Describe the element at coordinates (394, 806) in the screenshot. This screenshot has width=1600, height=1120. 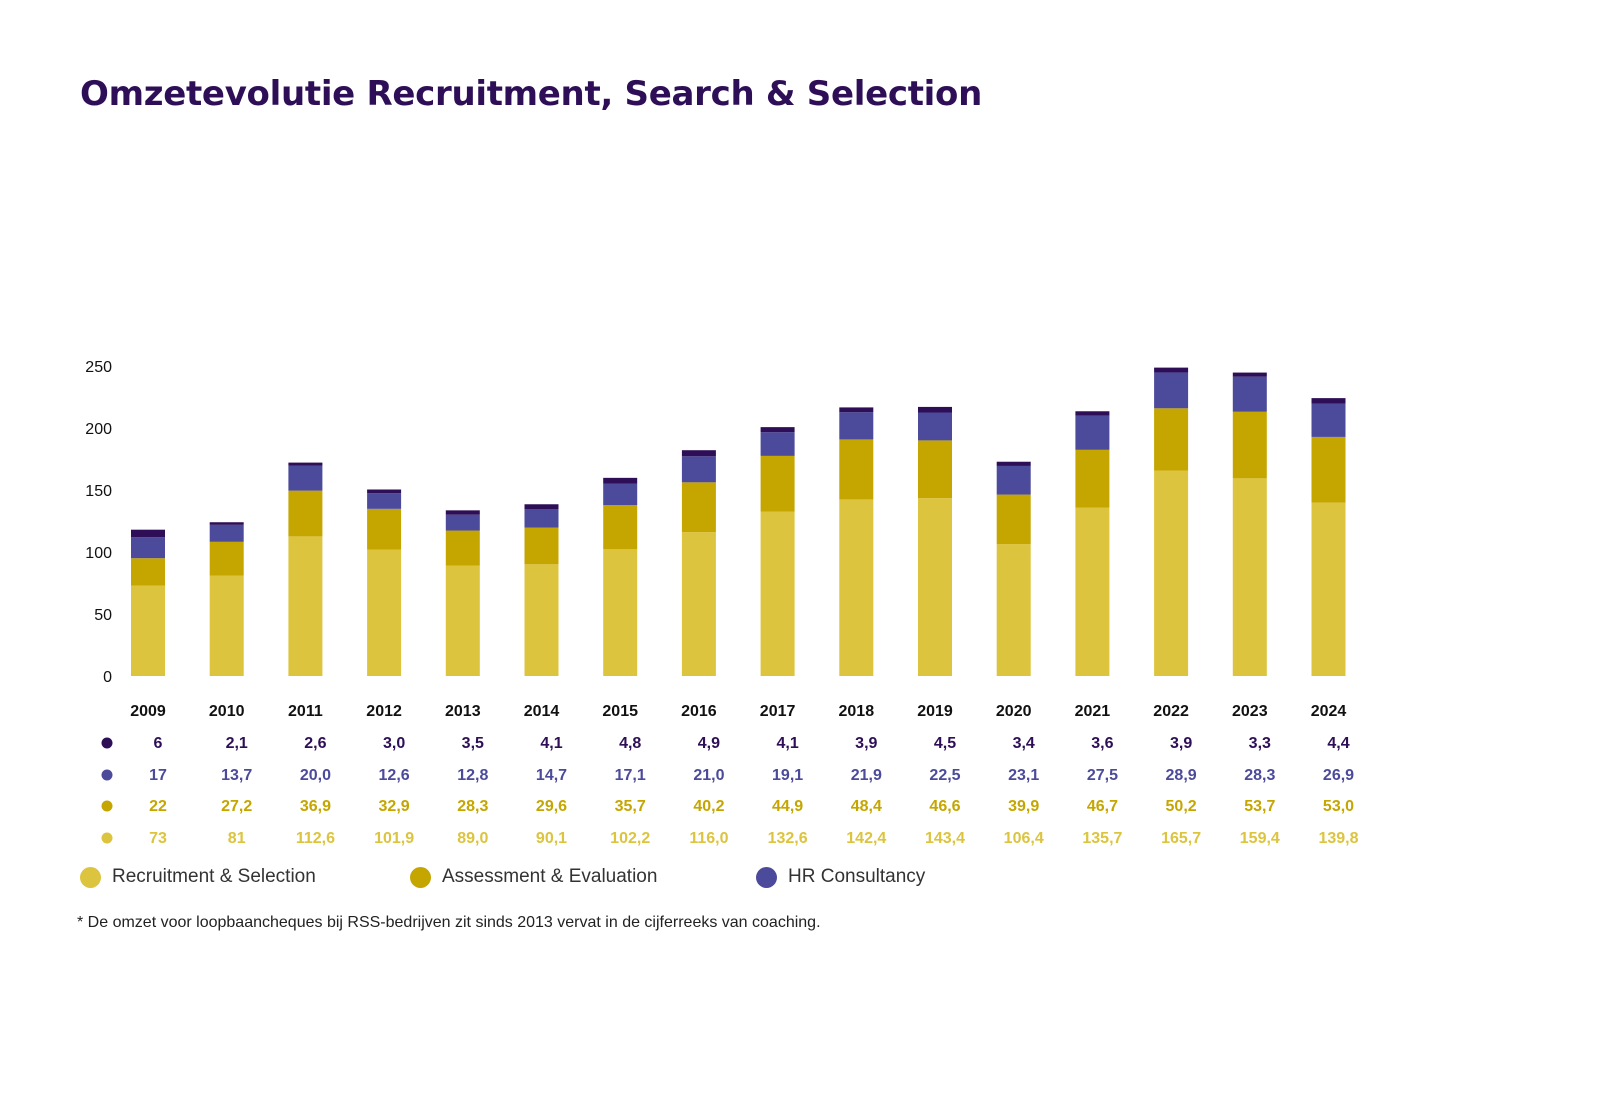
I see `data-label: 32,9` at that location.